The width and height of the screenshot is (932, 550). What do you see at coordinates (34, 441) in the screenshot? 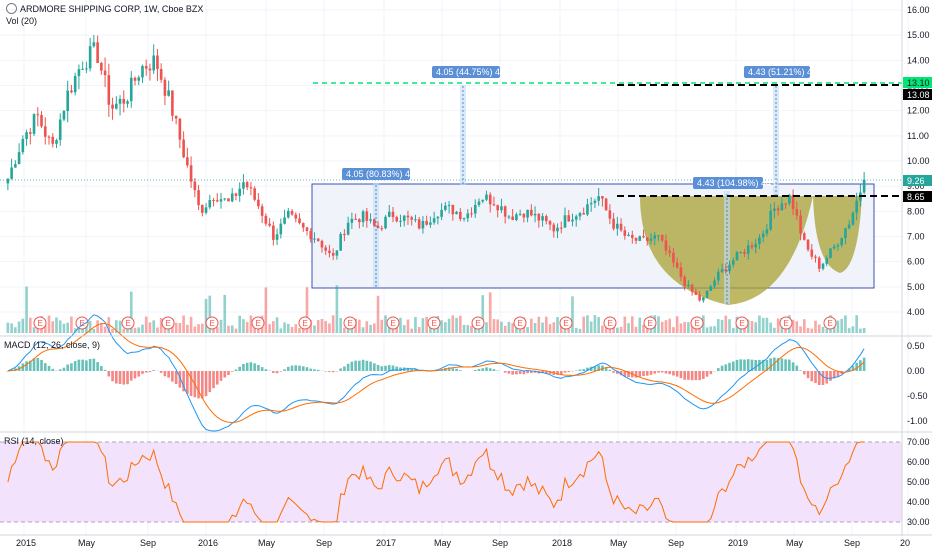
I see `rsi-label: RSI (14, close)` at bounding box center [34, 441].